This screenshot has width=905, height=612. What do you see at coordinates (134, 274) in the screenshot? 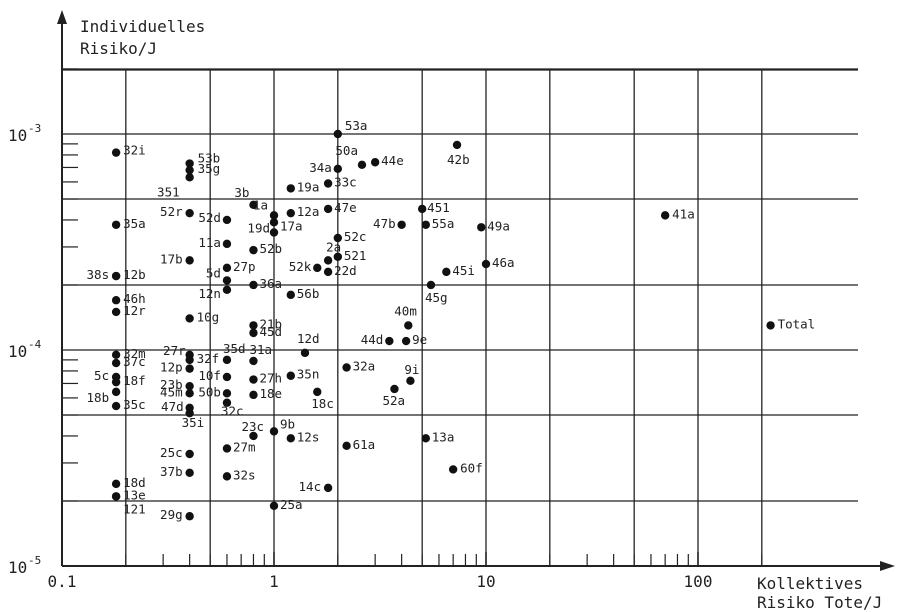
I see `point-label: 12b` at bounding box center [134, 274].